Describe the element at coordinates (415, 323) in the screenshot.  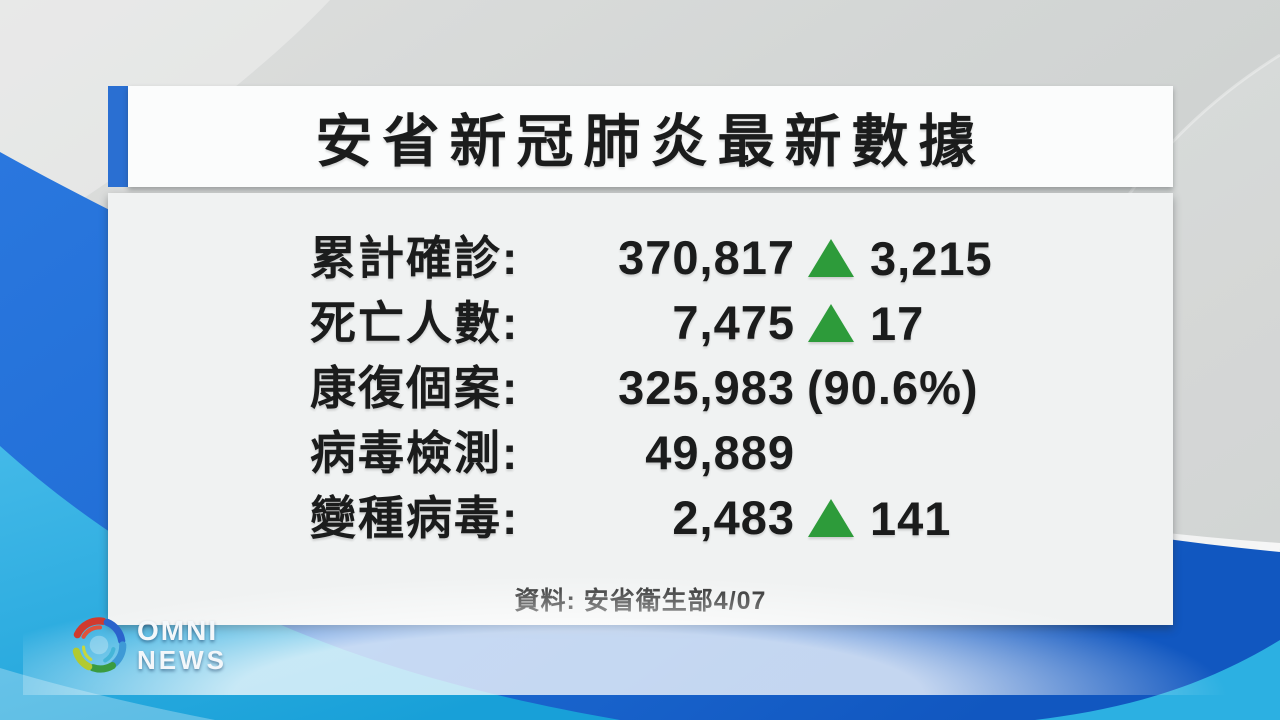
I see `stat-label: 死亡人數:` at that location.